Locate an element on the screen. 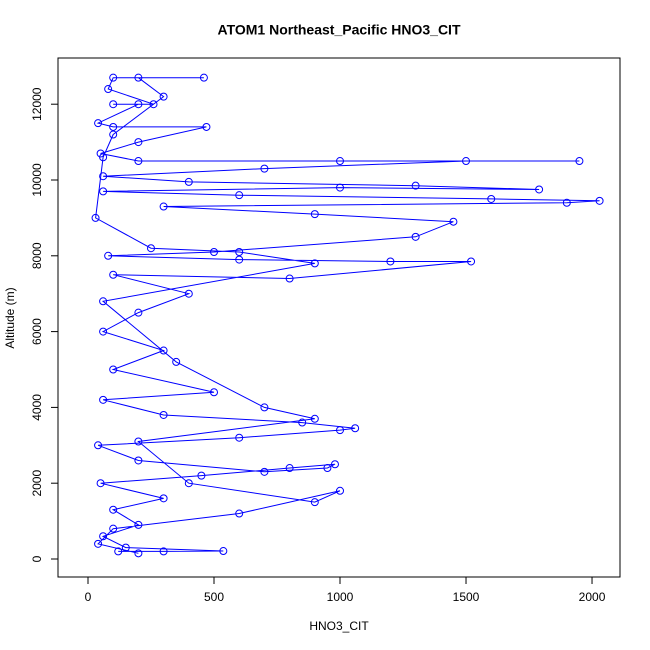 The image size is (650, 650). y-tick-label: 0 is located at coordinates (37, 558).